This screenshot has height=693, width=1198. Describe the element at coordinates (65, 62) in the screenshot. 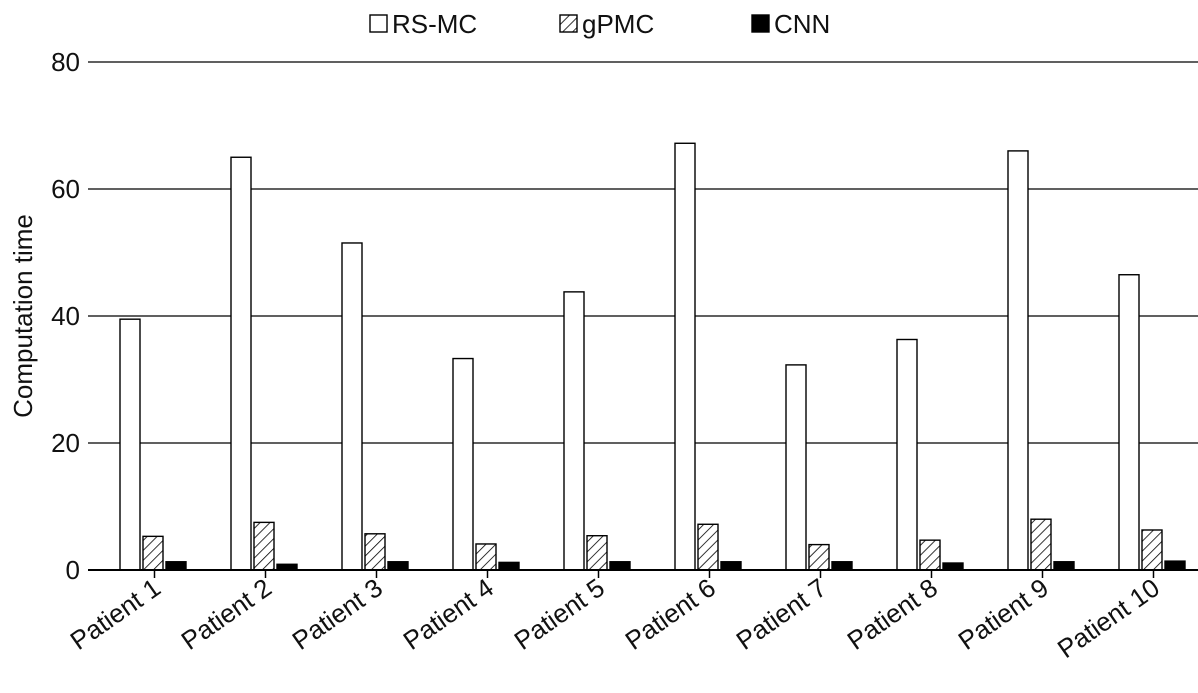

I see `y-tick-label: 80` at that location.